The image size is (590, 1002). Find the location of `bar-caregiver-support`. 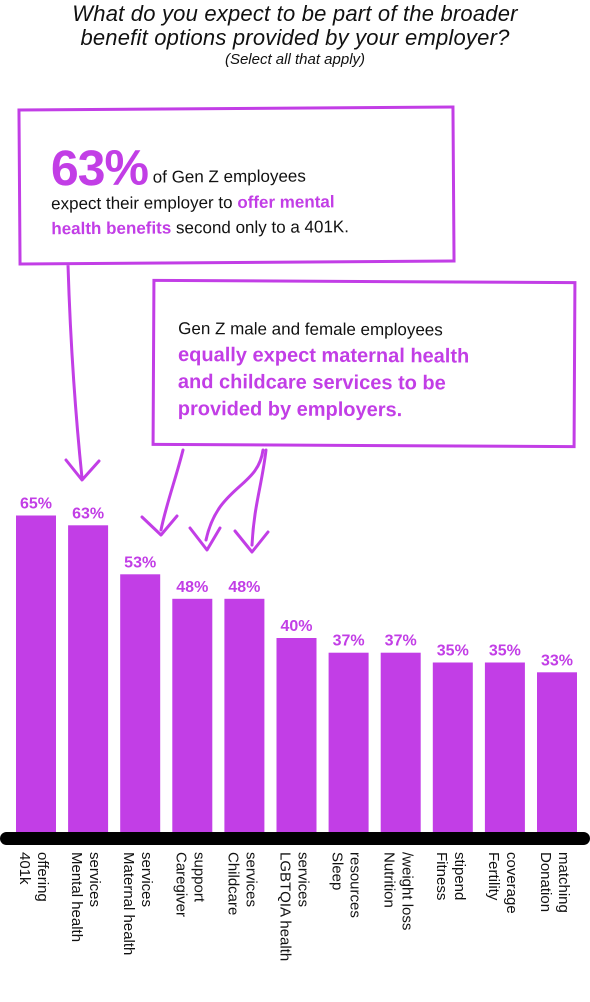

bar-caregiver-support is located at coordinates (192, 716).